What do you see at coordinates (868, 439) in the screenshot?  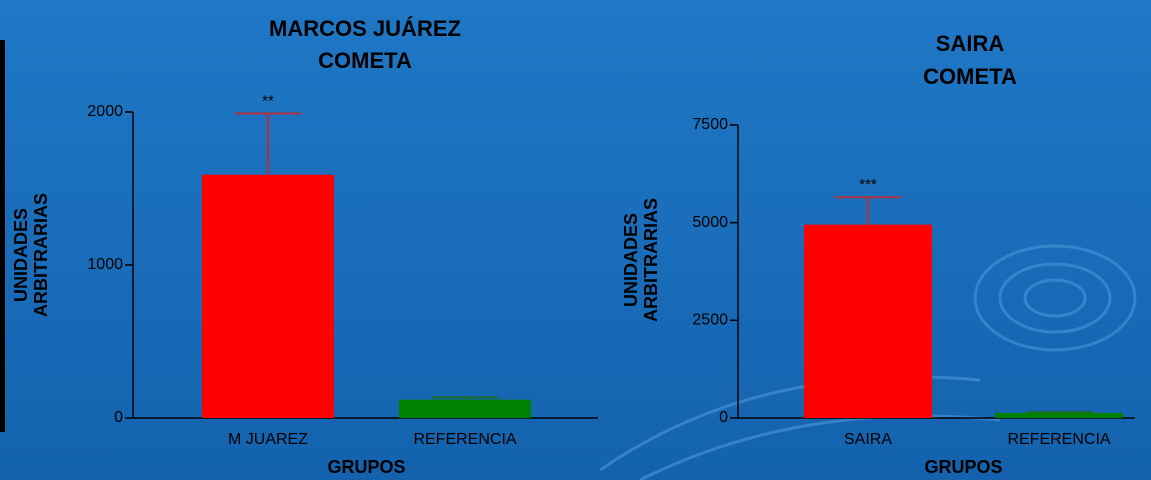 I see `x-tick-label: SAIRA` at bounding box center [868, 439].